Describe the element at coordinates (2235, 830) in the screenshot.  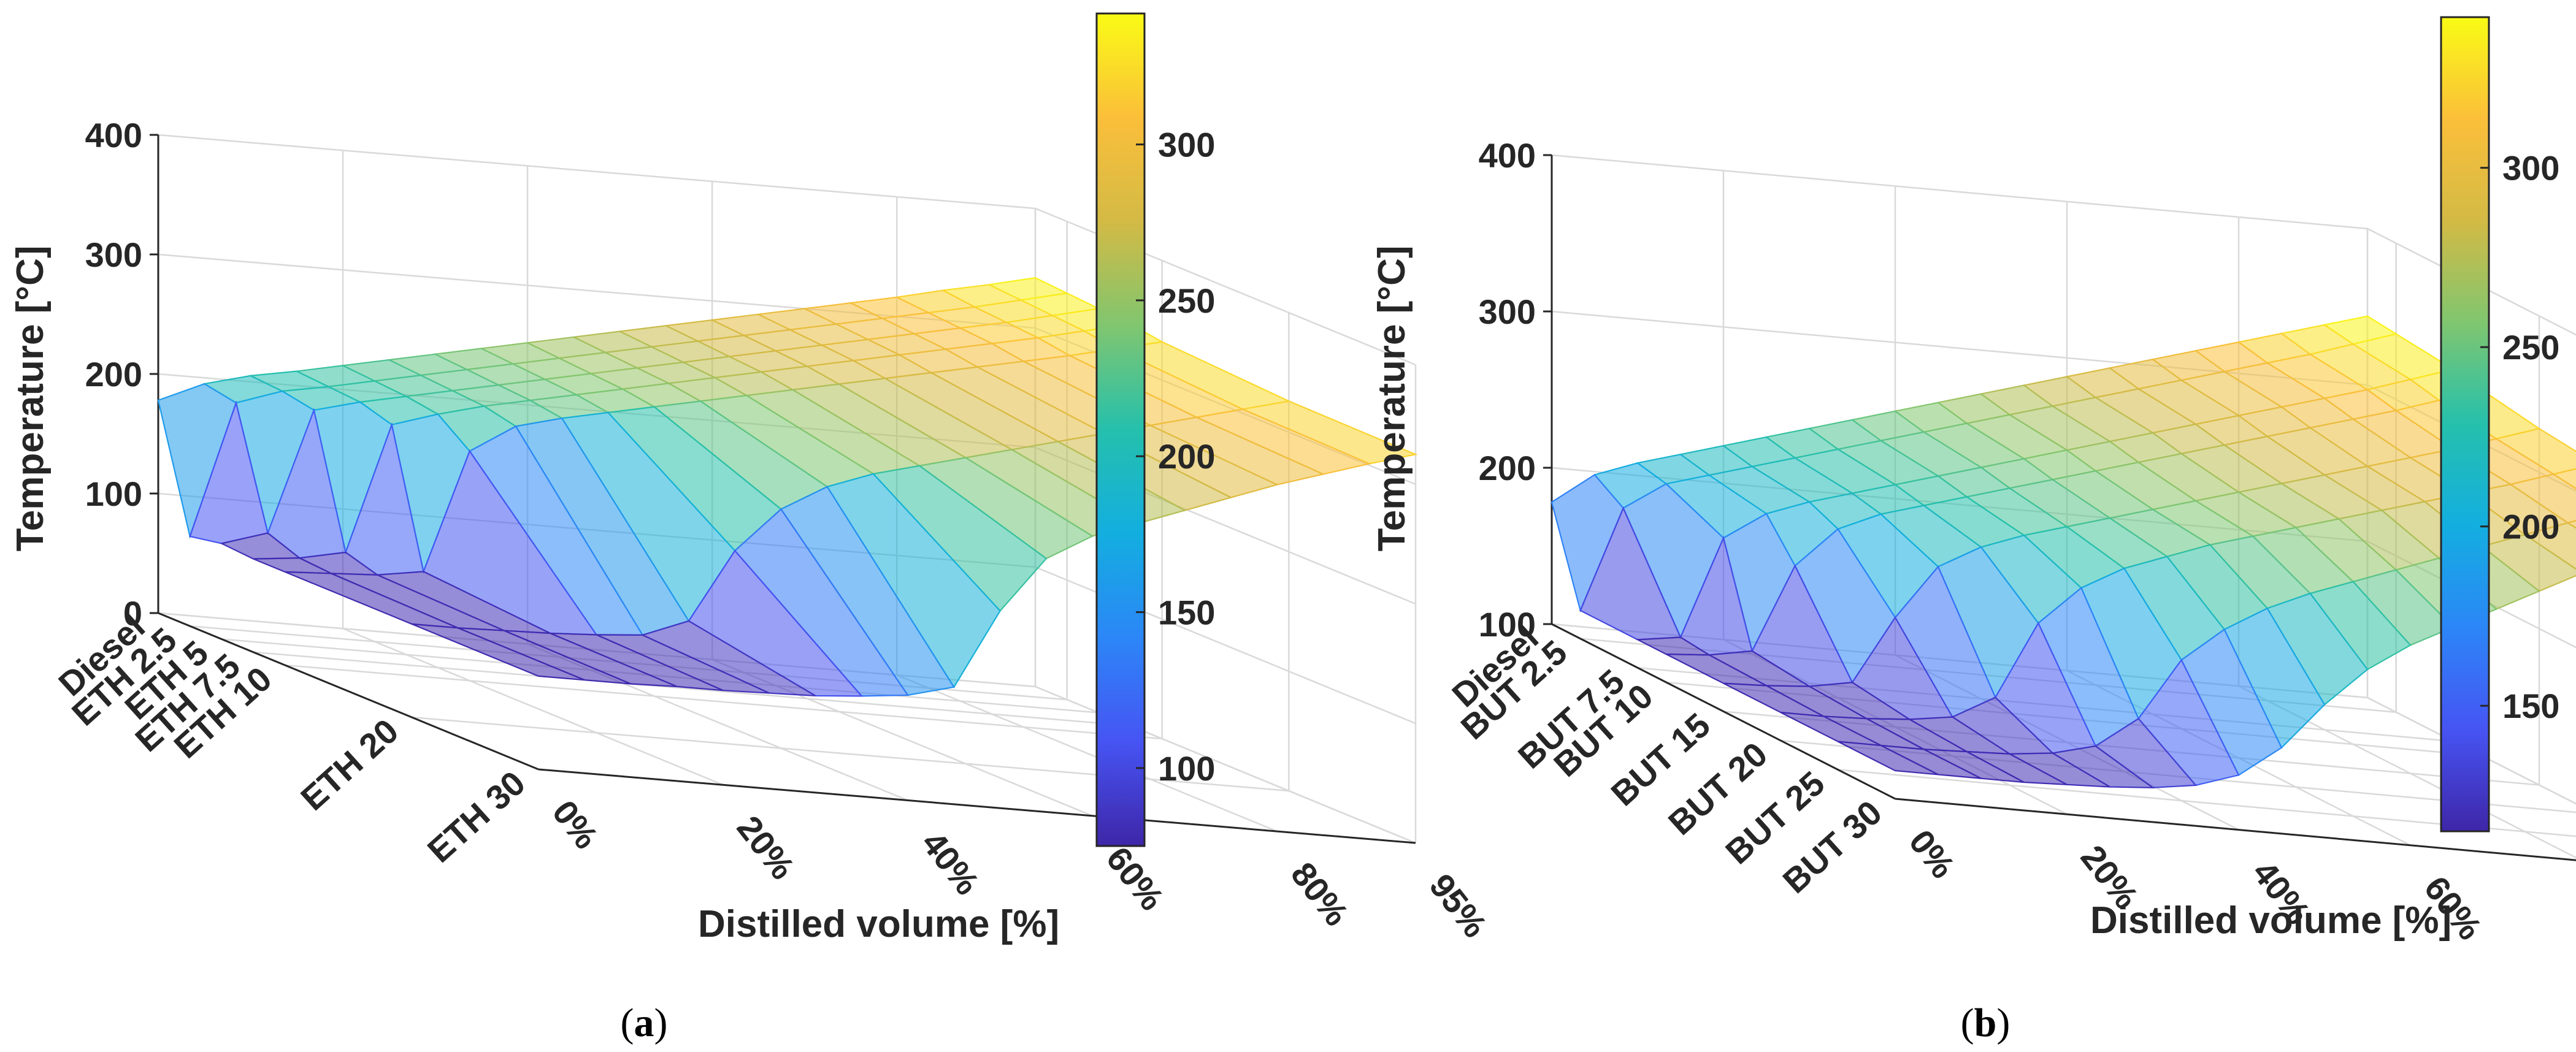
I see `b-x-axis-line` at that location.